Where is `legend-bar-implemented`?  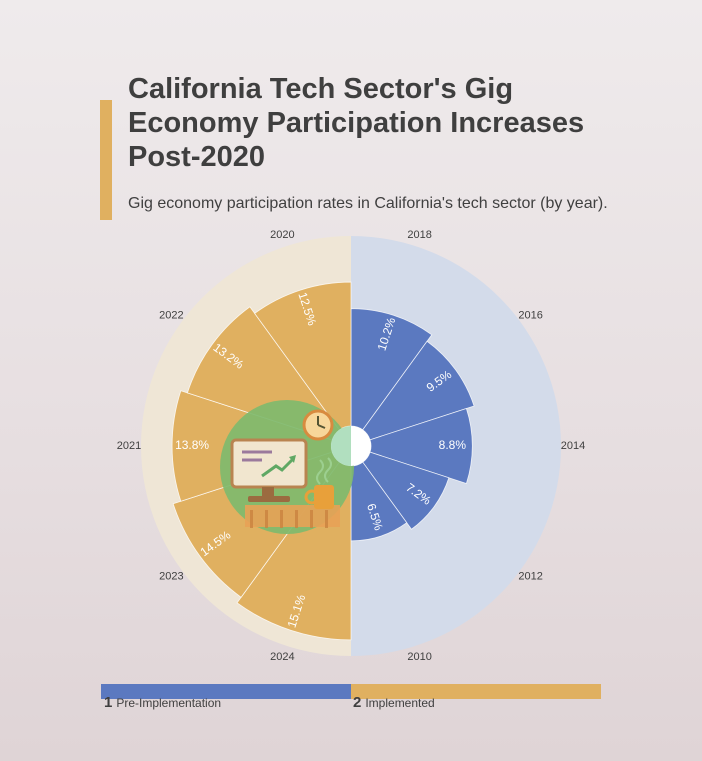 legend-bar-implemented is located at coordinates (476, 691).